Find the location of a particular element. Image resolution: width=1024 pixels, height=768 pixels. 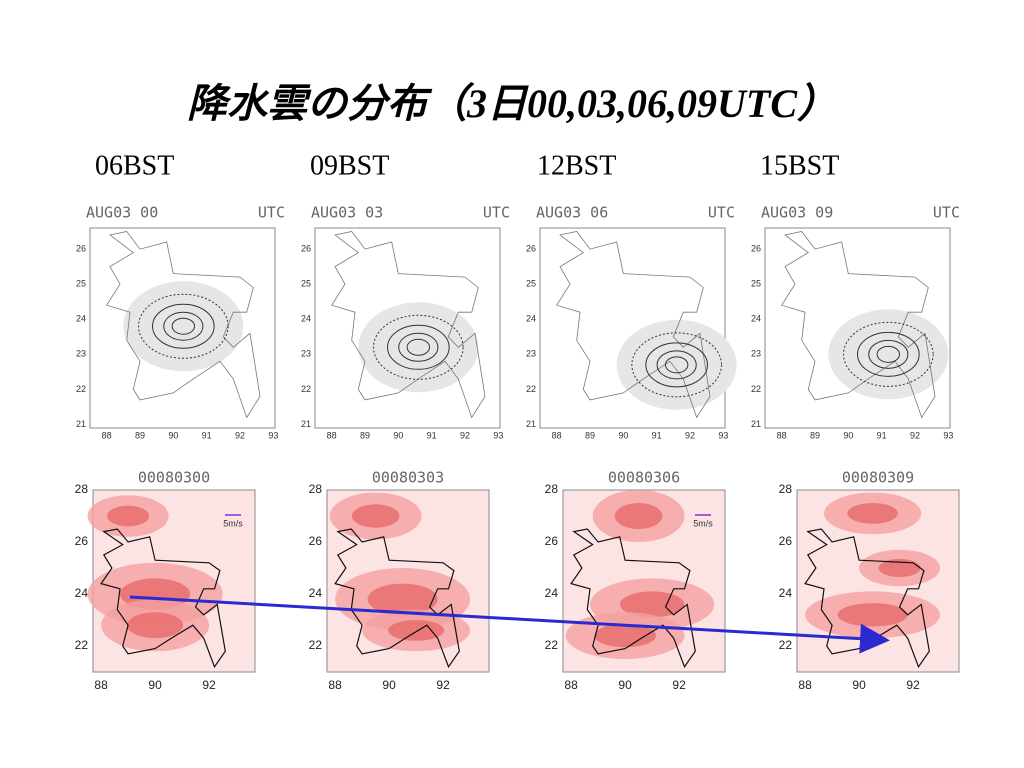

column-label: 15BST is located at coordinates (799, 165).